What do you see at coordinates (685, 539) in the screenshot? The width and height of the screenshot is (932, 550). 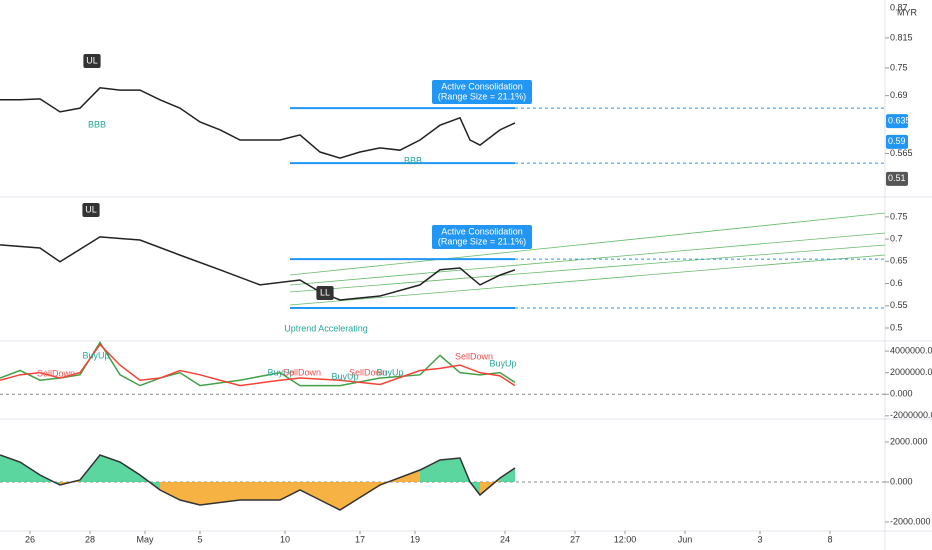 I see `x-tick-label: Jun` at bounding box center [685, 539].